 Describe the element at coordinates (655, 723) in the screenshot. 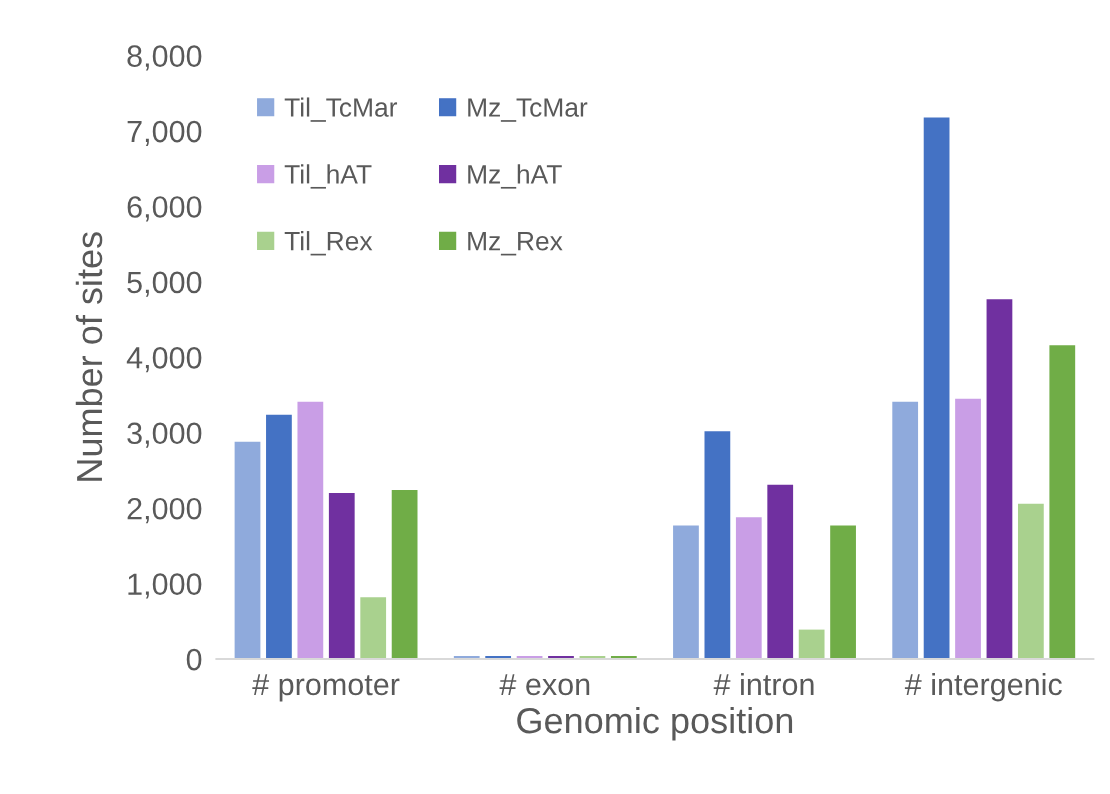

I see `x-axis-title: Genomic position` at that location.